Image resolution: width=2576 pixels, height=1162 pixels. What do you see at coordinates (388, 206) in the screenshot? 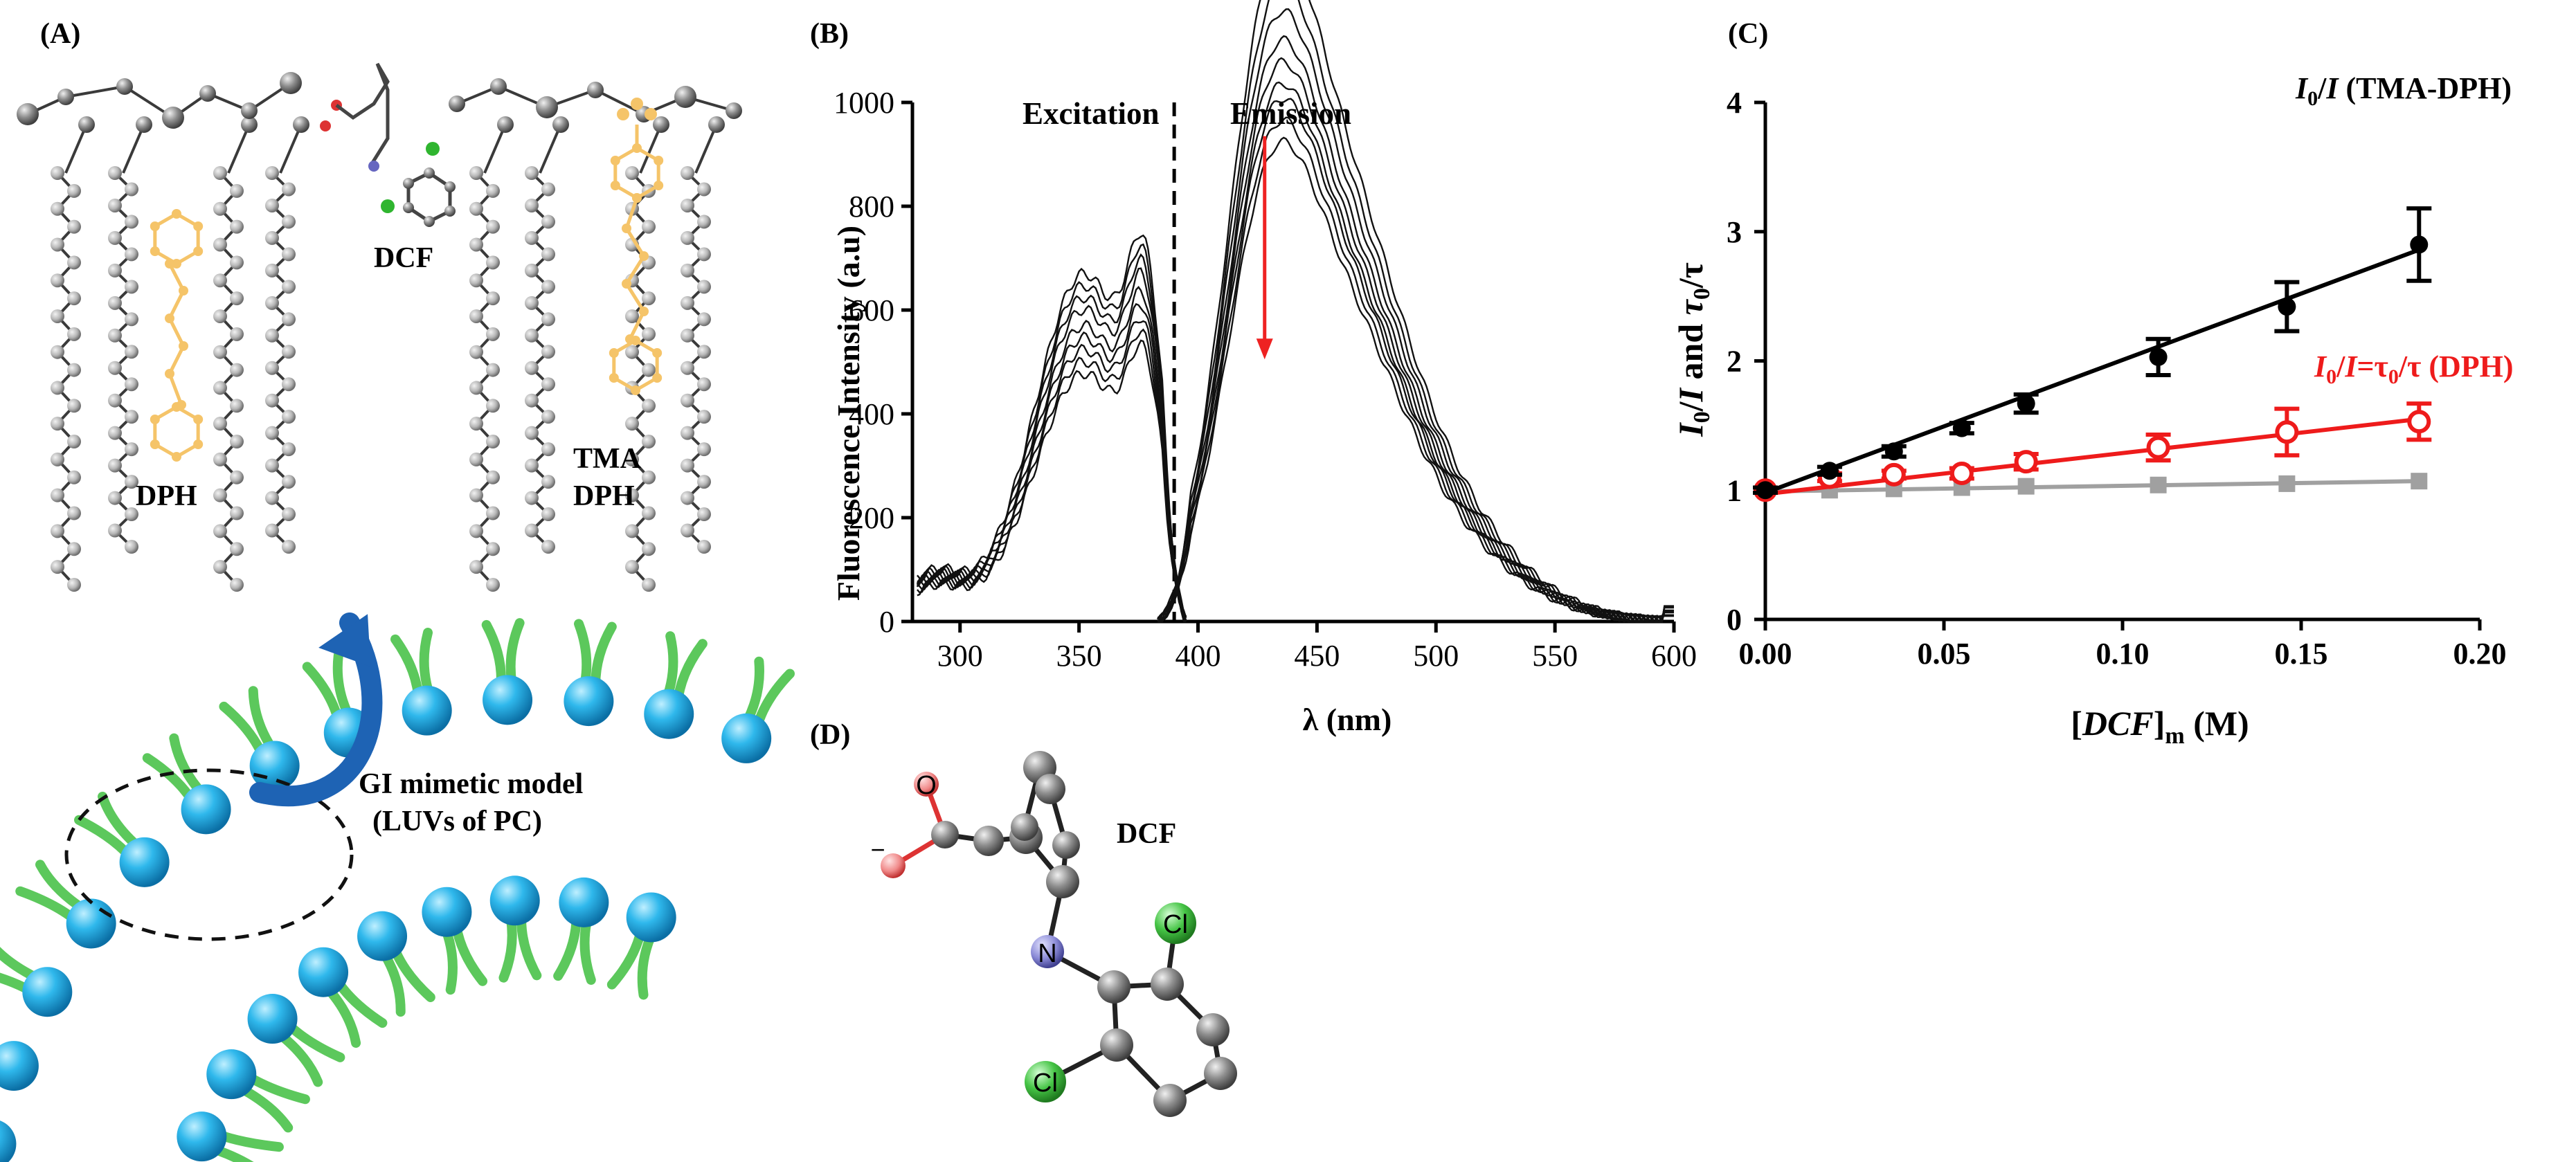
I see `dcf-chlorine` at bounding box center [388, 206].